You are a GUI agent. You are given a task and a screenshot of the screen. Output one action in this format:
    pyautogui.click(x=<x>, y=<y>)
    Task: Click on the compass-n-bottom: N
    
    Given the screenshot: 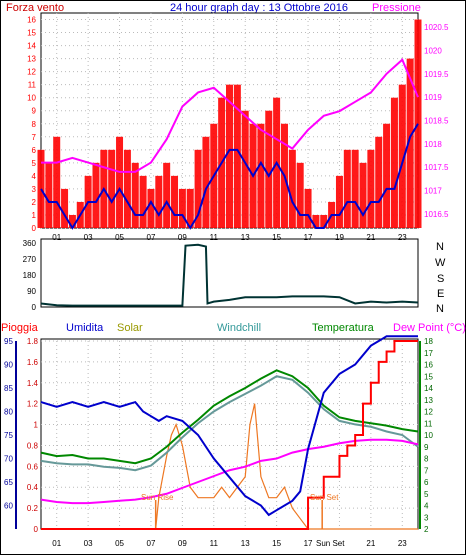 What is the action you would take?
    pyautogui.click(x=440, y=309)
    